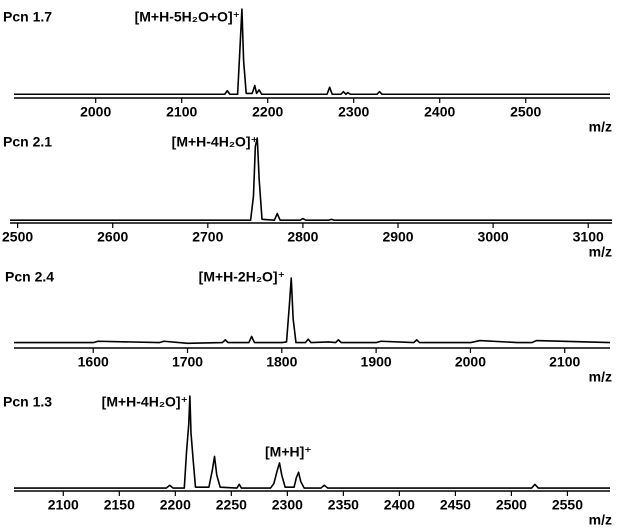  What do you see at coordinates (397, 237) in the screenshot?
I see `x-tick-label: 2900` at bounding box center [397, 237].